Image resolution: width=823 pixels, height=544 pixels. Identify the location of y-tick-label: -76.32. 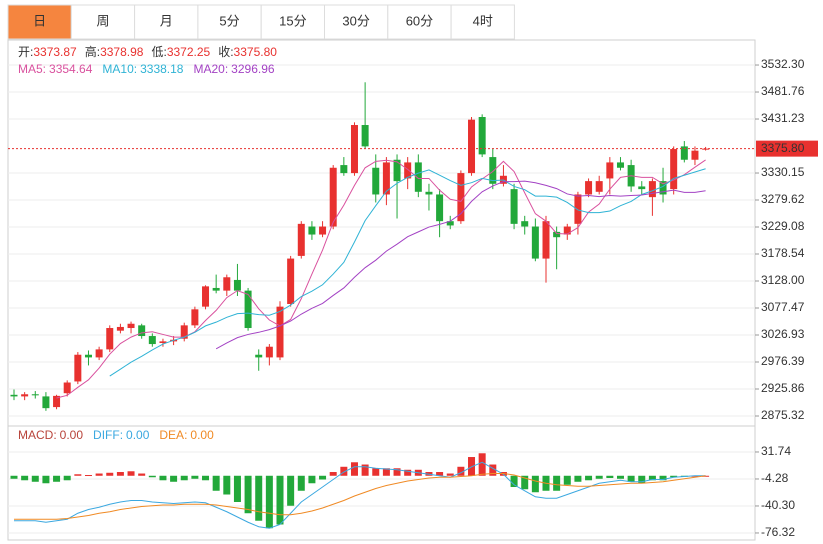
(778, 532).